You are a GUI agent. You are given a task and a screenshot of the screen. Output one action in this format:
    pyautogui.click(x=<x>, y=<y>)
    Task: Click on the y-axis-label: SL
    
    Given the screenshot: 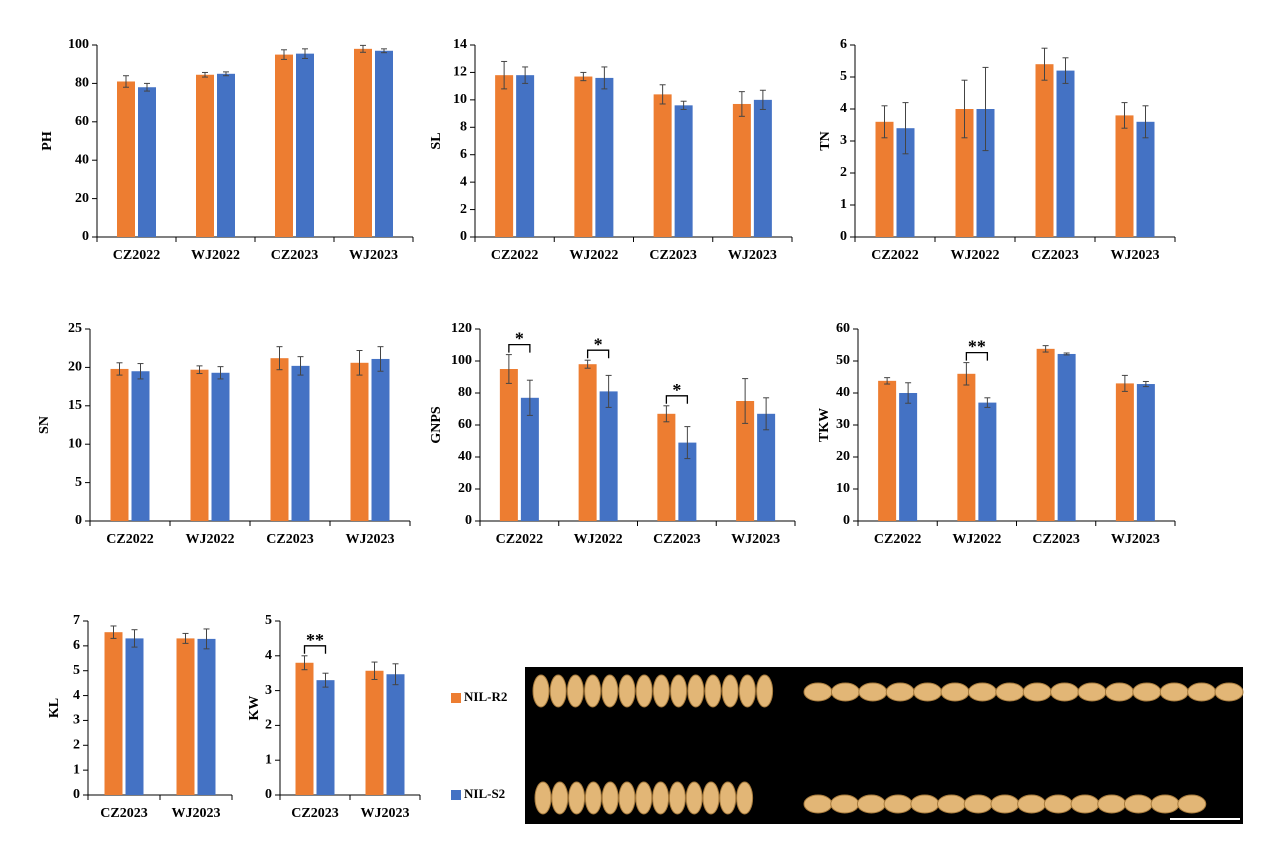 What is the action you would take?
    pyautogui.click(x=436, y=140)
    